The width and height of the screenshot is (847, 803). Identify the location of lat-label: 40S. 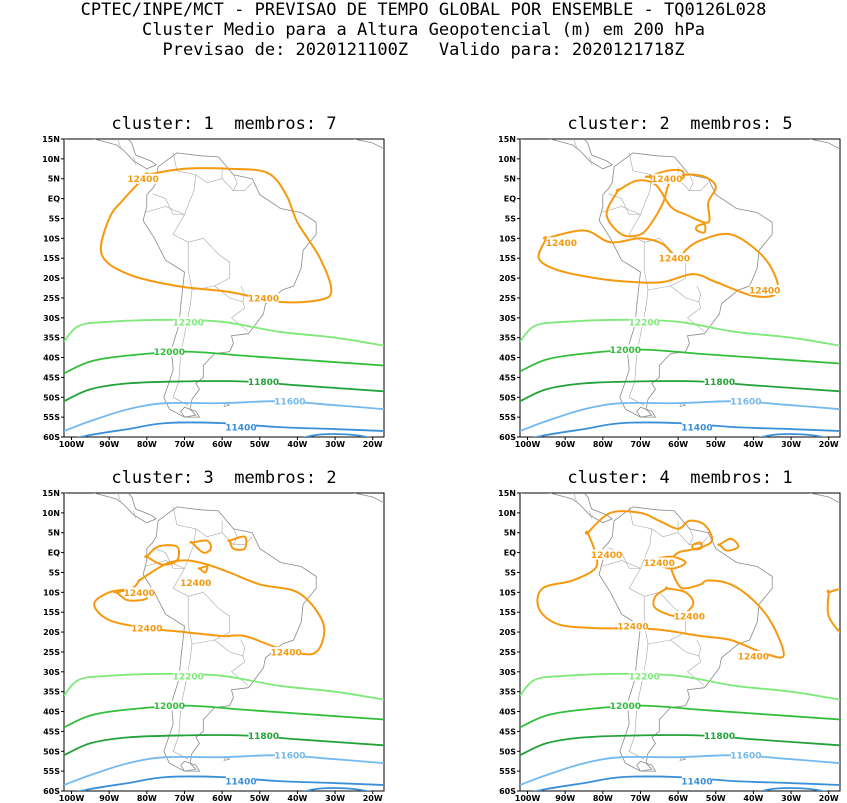
(51, 712).